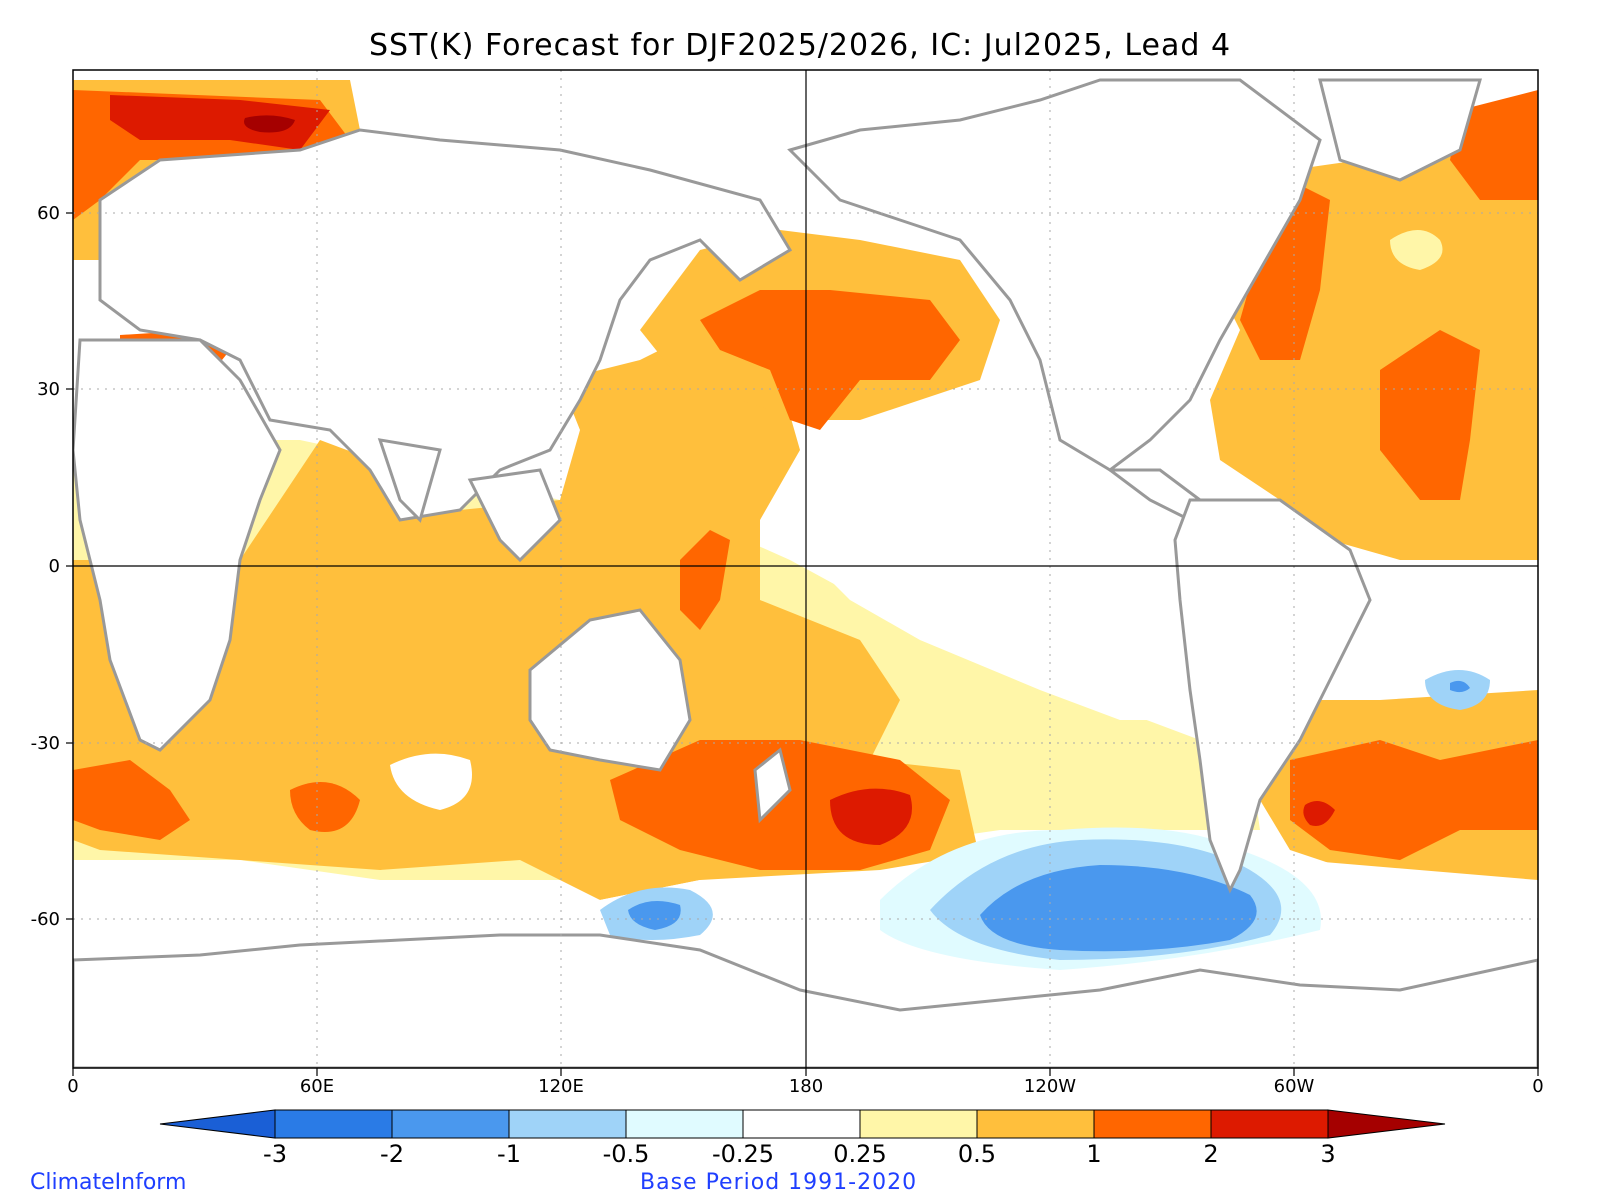  I want to click on colorbar-swatch-above-max, so click(1386, 1124).